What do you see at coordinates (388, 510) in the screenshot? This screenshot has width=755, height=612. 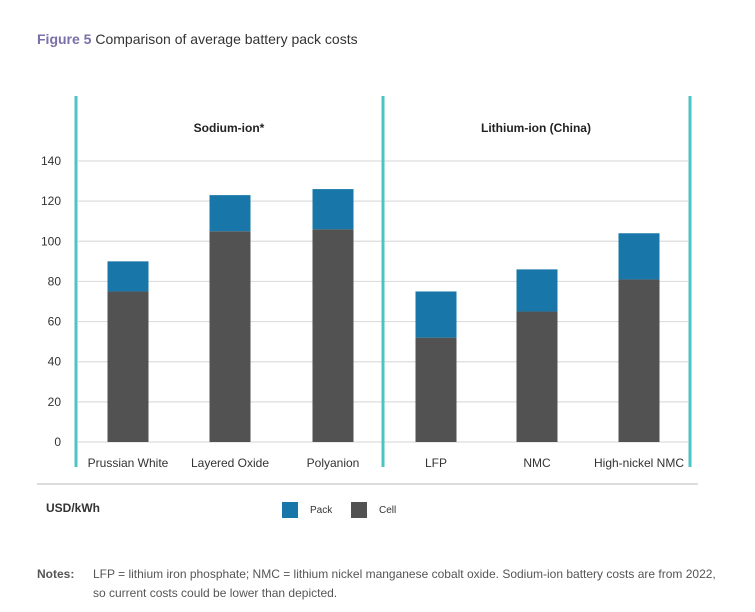 I see `legend-cell-label: Cell` at bounding box center [388, 510].